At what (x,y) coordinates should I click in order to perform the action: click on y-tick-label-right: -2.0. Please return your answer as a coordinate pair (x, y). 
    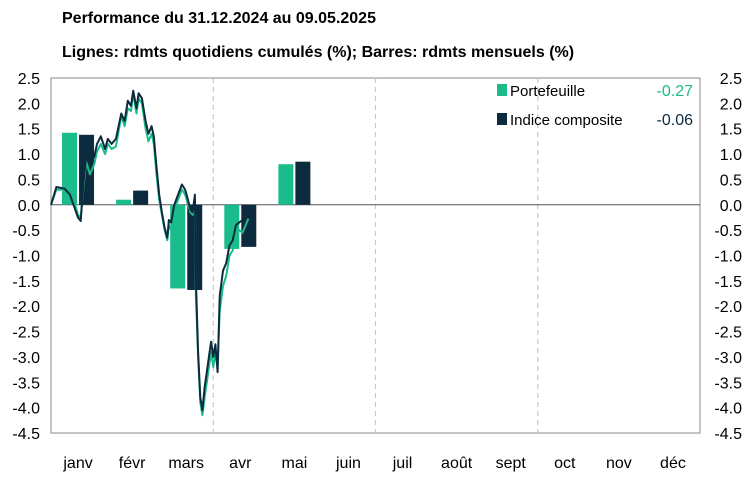
    Looking at the image, I should click on (728, 307).